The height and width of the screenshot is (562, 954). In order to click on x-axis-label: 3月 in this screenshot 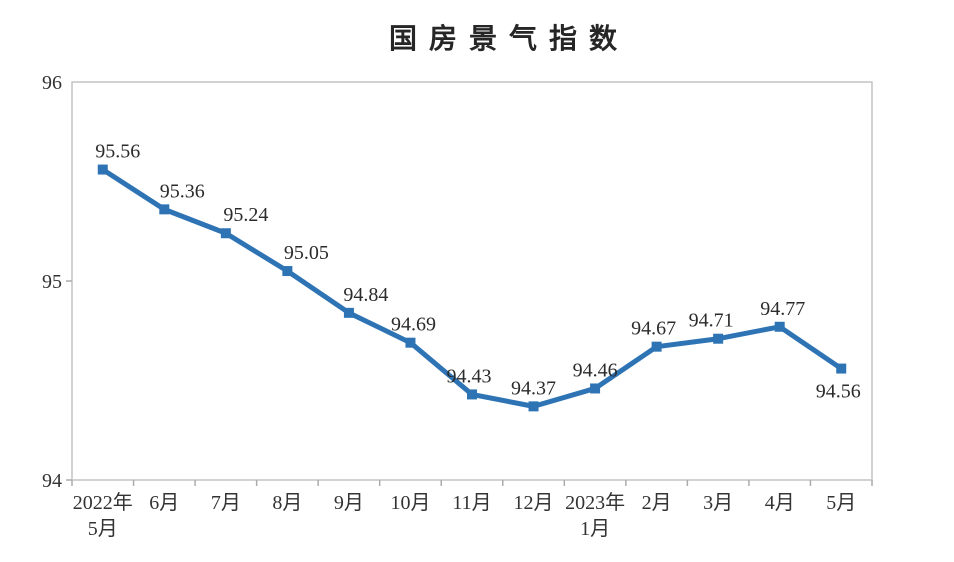, I will do `click(718, 503)`.